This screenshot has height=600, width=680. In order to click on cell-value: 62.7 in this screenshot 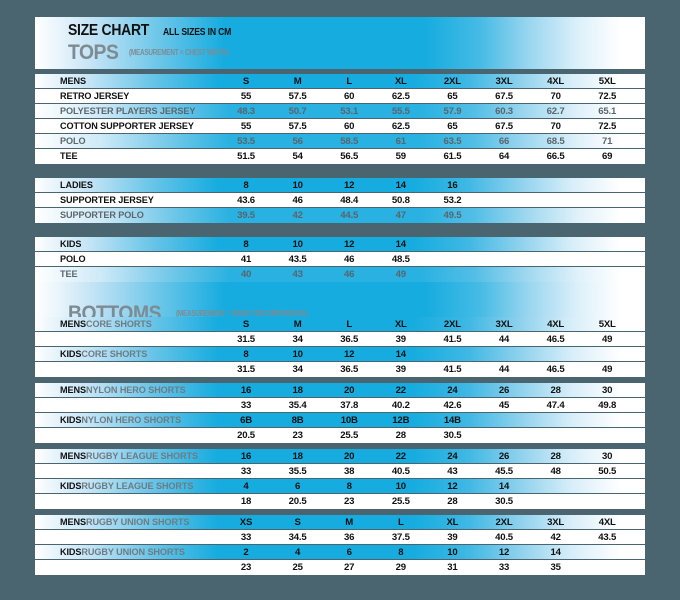, I will do `click(555, 111)`.